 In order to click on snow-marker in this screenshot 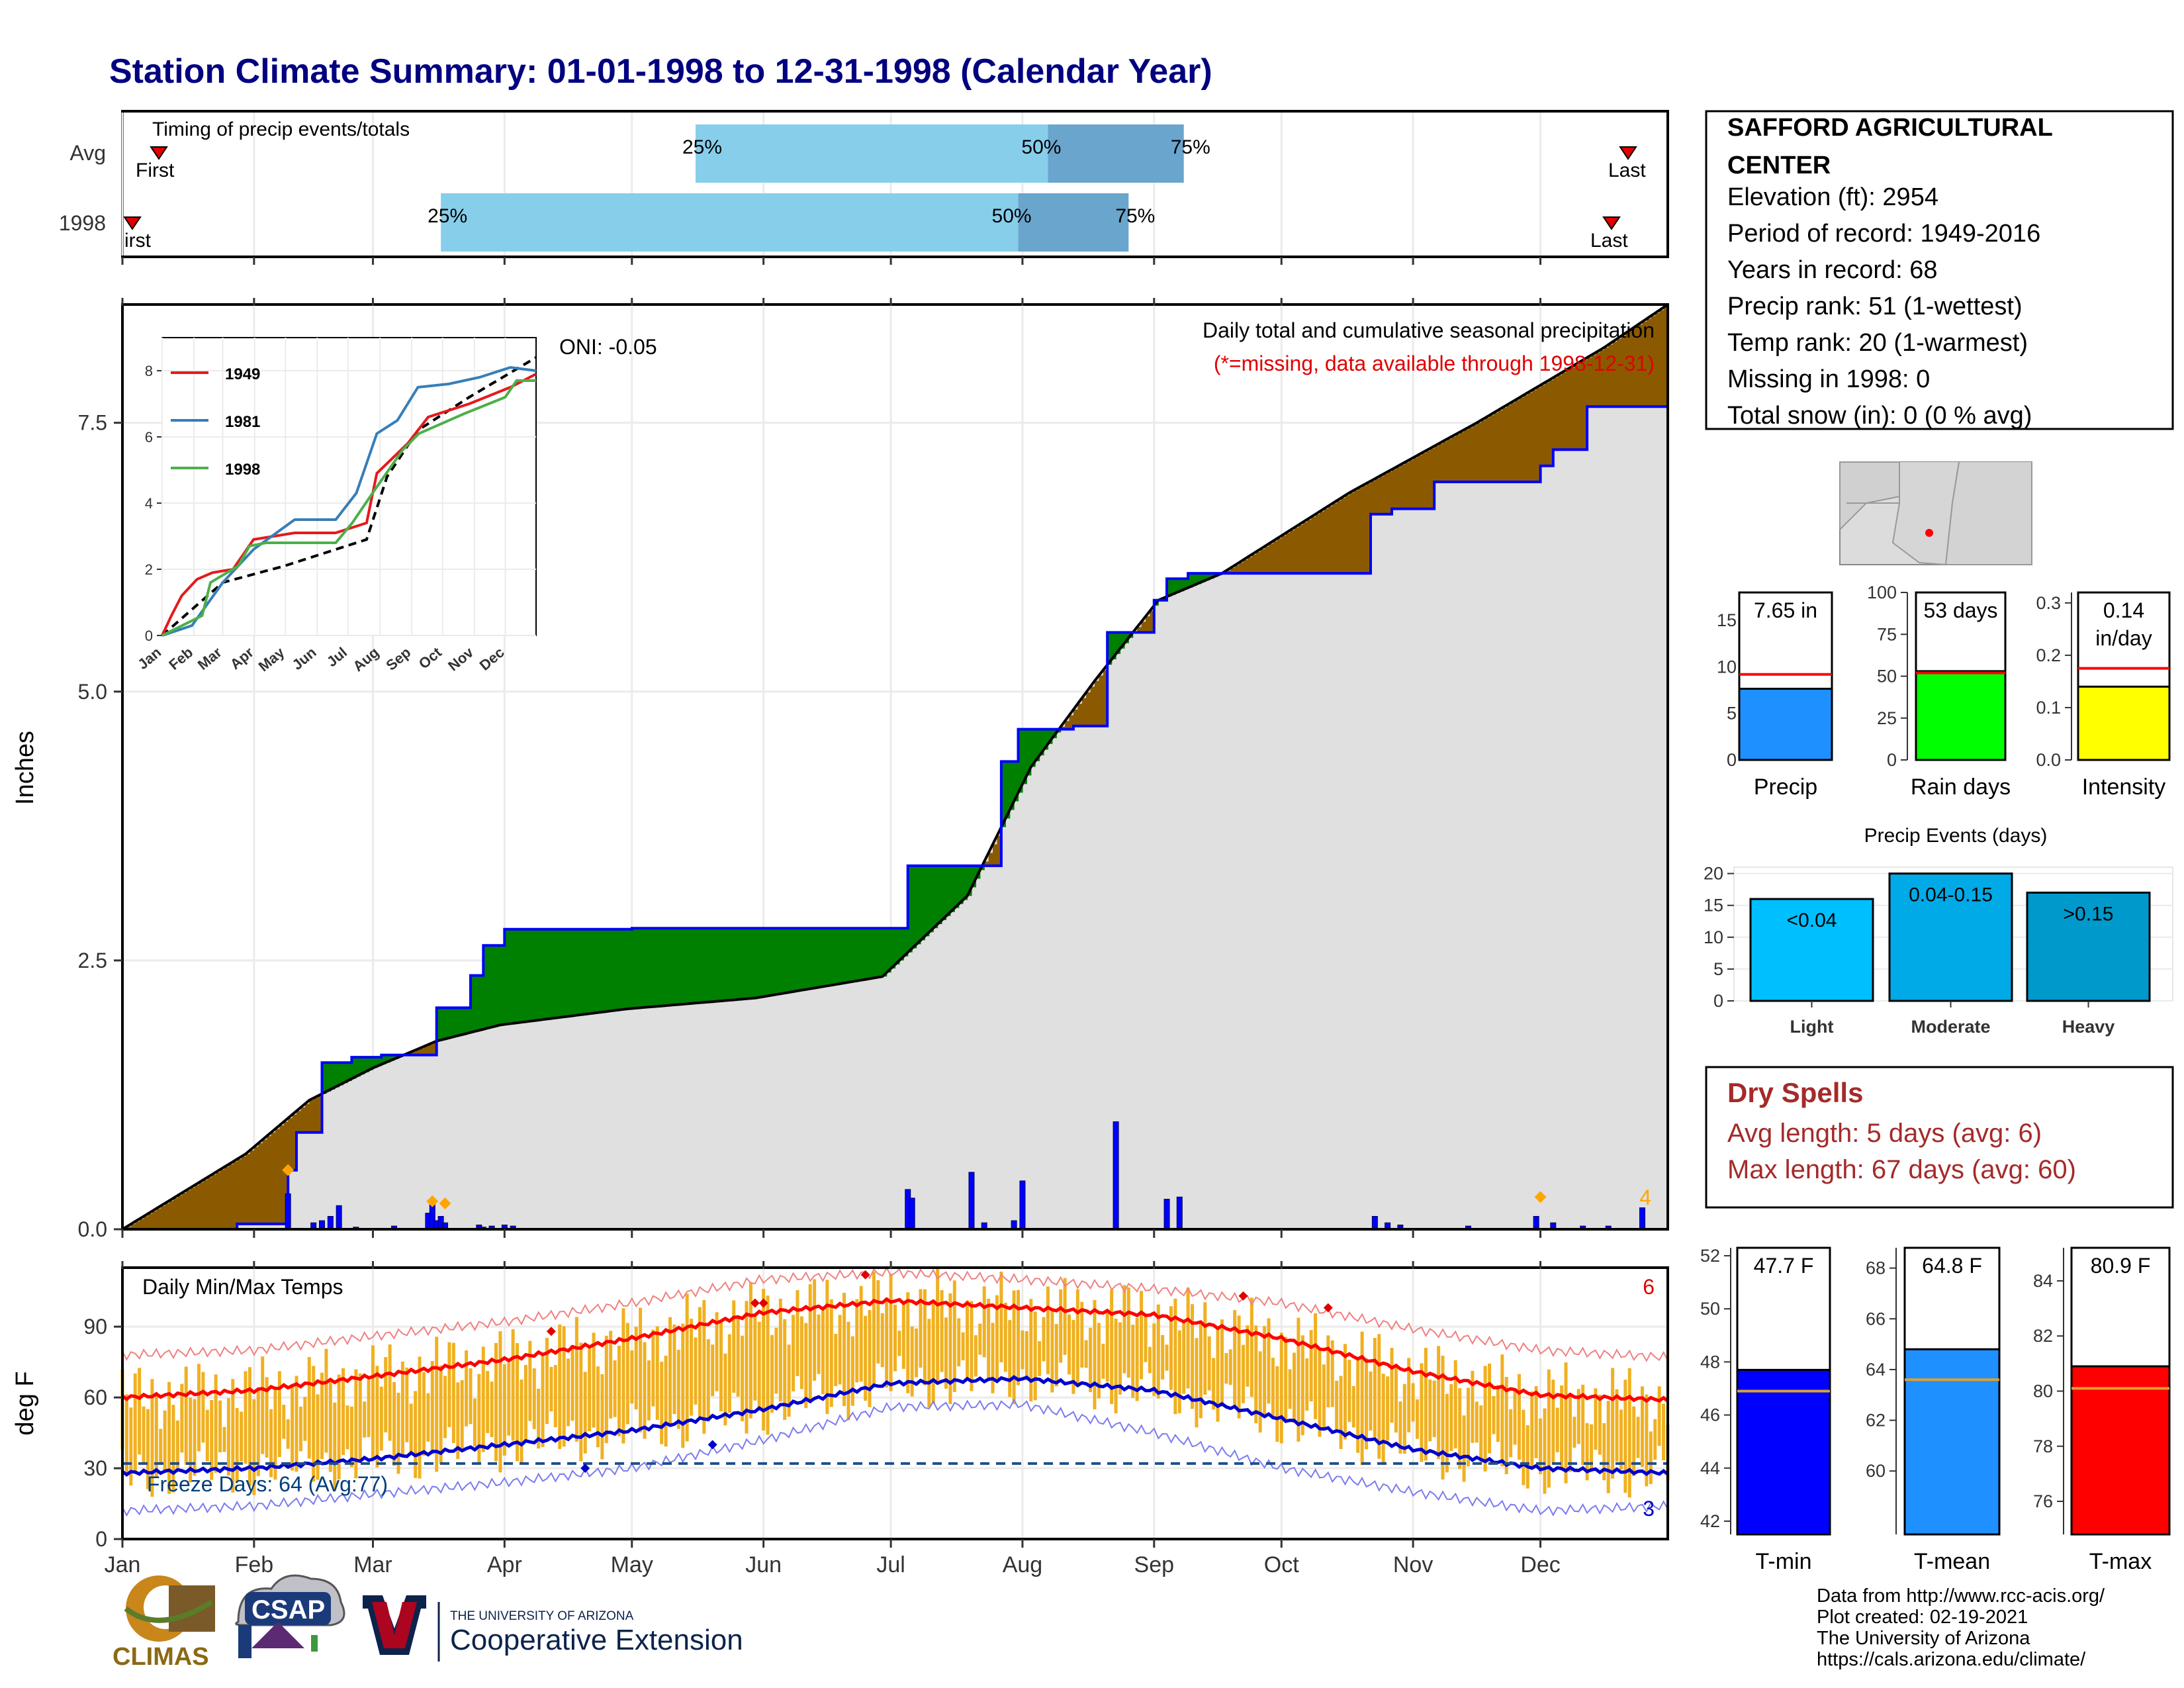, I will do `click(1541, 1197)`.